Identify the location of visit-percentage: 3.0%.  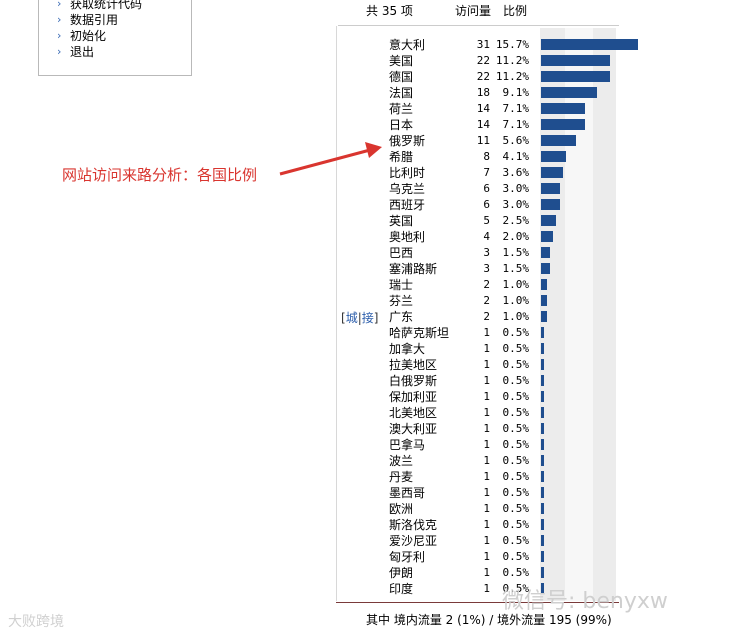
(516, 204).